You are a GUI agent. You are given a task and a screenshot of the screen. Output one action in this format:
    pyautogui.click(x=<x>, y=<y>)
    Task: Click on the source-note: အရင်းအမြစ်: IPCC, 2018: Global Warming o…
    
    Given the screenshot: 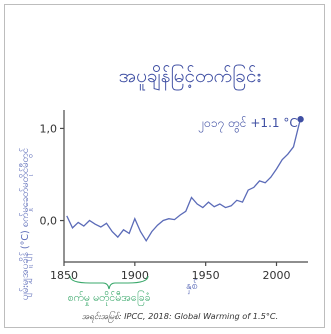 What is the action you would take?
    pyautogui.click(x=180, y=317)
    